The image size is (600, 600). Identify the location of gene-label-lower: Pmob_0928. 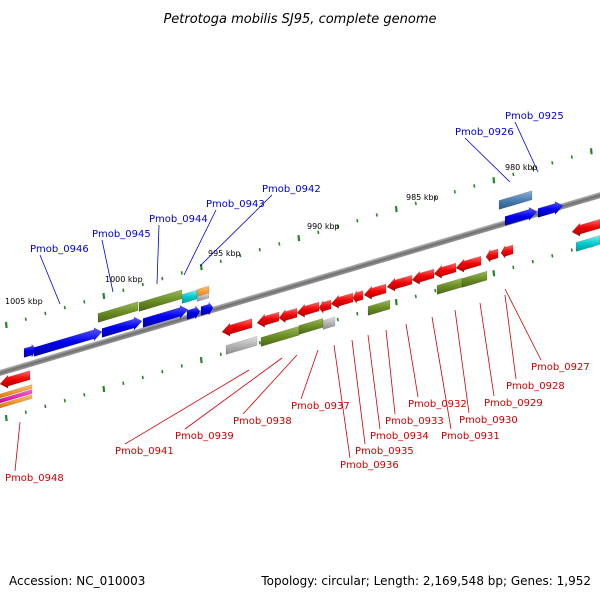
(535, 386).